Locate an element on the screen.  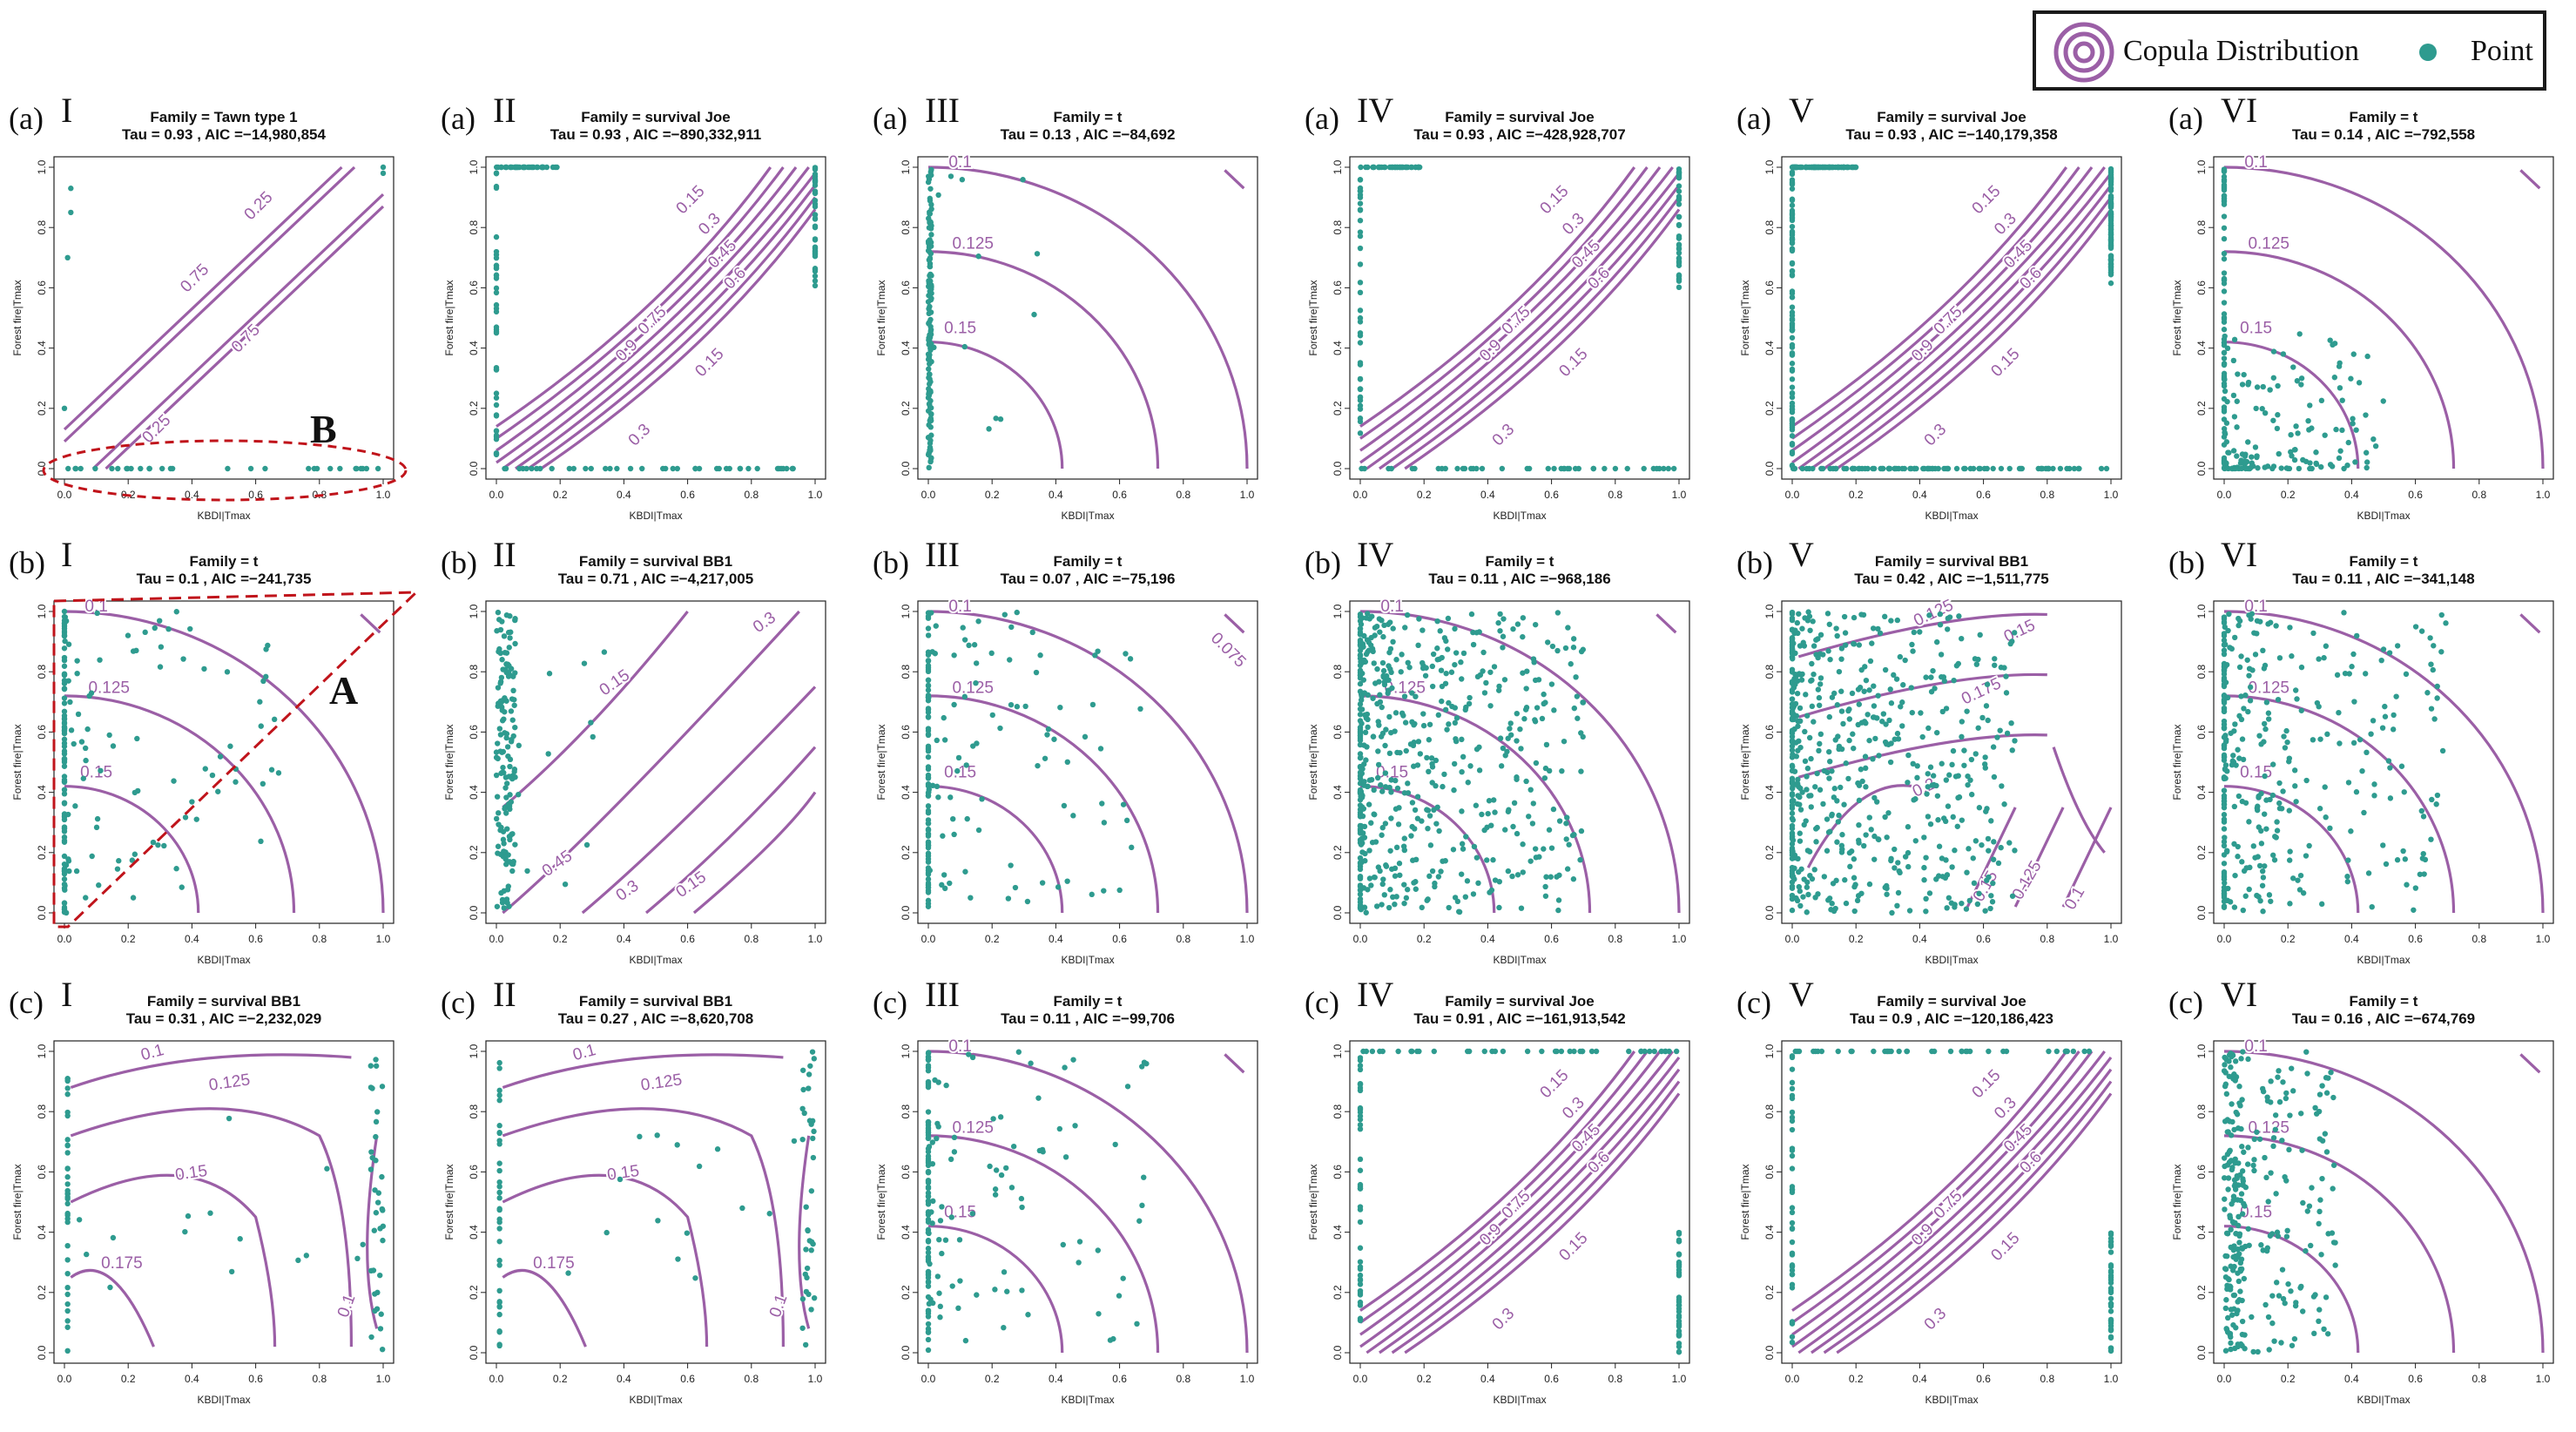
panel-stats: Tau = 0.11 , AIC =−968,186 is located at coordinates (1519, 579).